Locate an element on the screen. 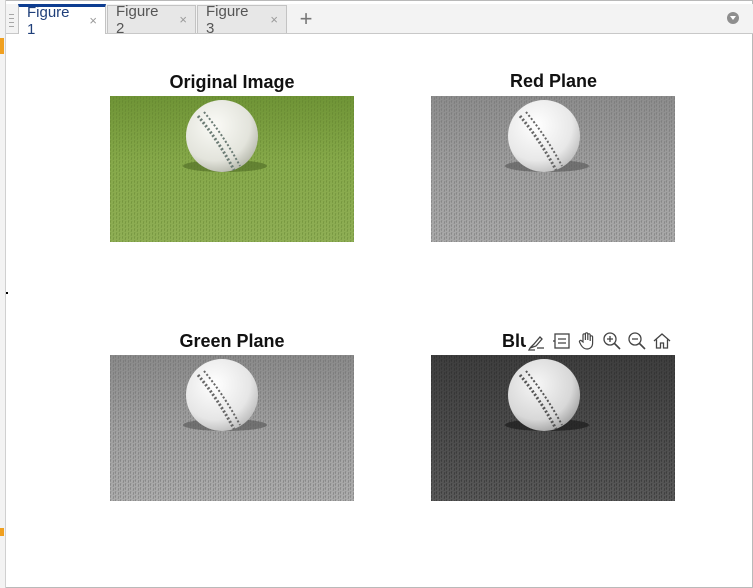 This screenshot has height=588, width=753. image-red-plane is located at coordinates (553, 169).